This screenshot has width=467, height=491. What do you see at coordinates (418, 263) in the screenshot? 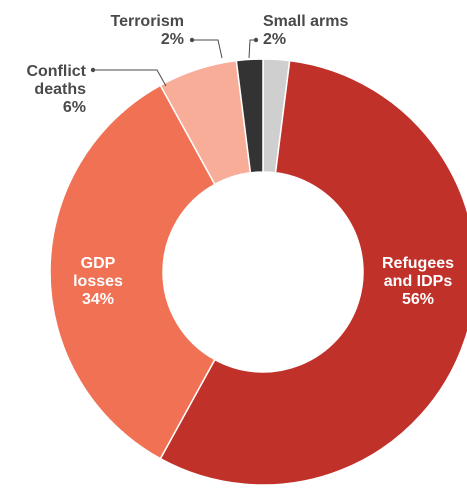
I see `label-refugees-line1: Refugees` at bounding box center [418, 263].